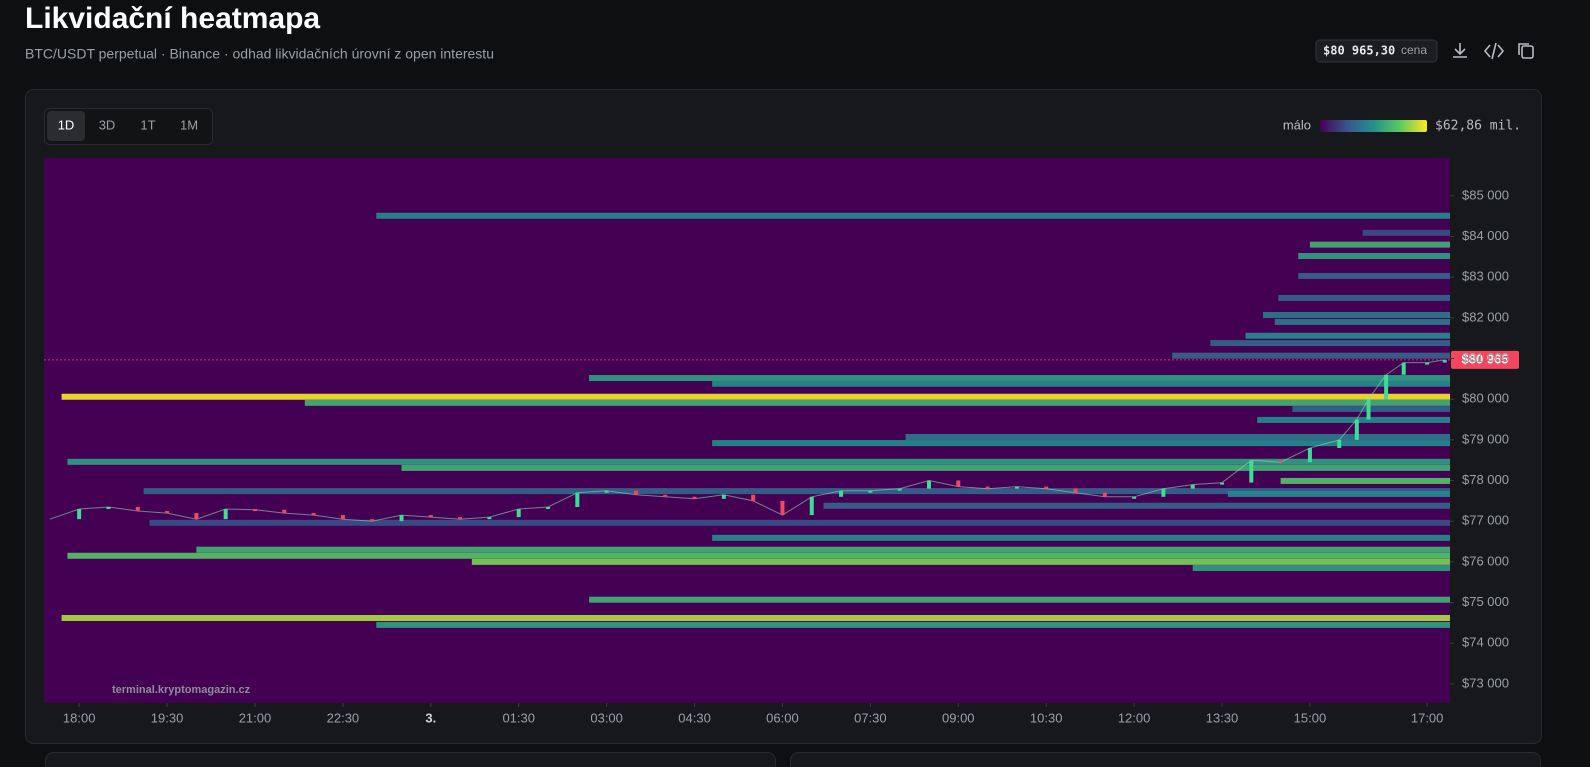 Image resolution: width=1590 pixels, height=767 pixels. What do you see at coordinates (1526, 51) in the screenshot?
I see `copy-icon` at bounding box center [1526, 51].